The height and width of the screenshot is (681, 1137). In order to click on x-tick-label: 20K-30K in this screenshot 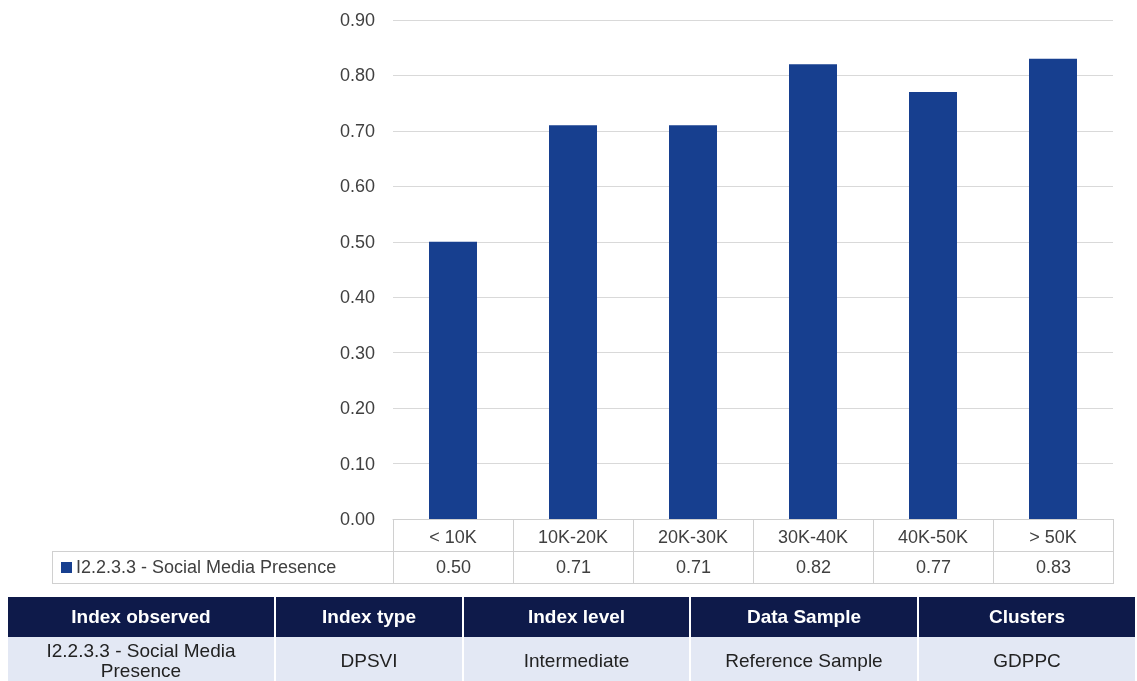, I will do `click(693, 537)`.